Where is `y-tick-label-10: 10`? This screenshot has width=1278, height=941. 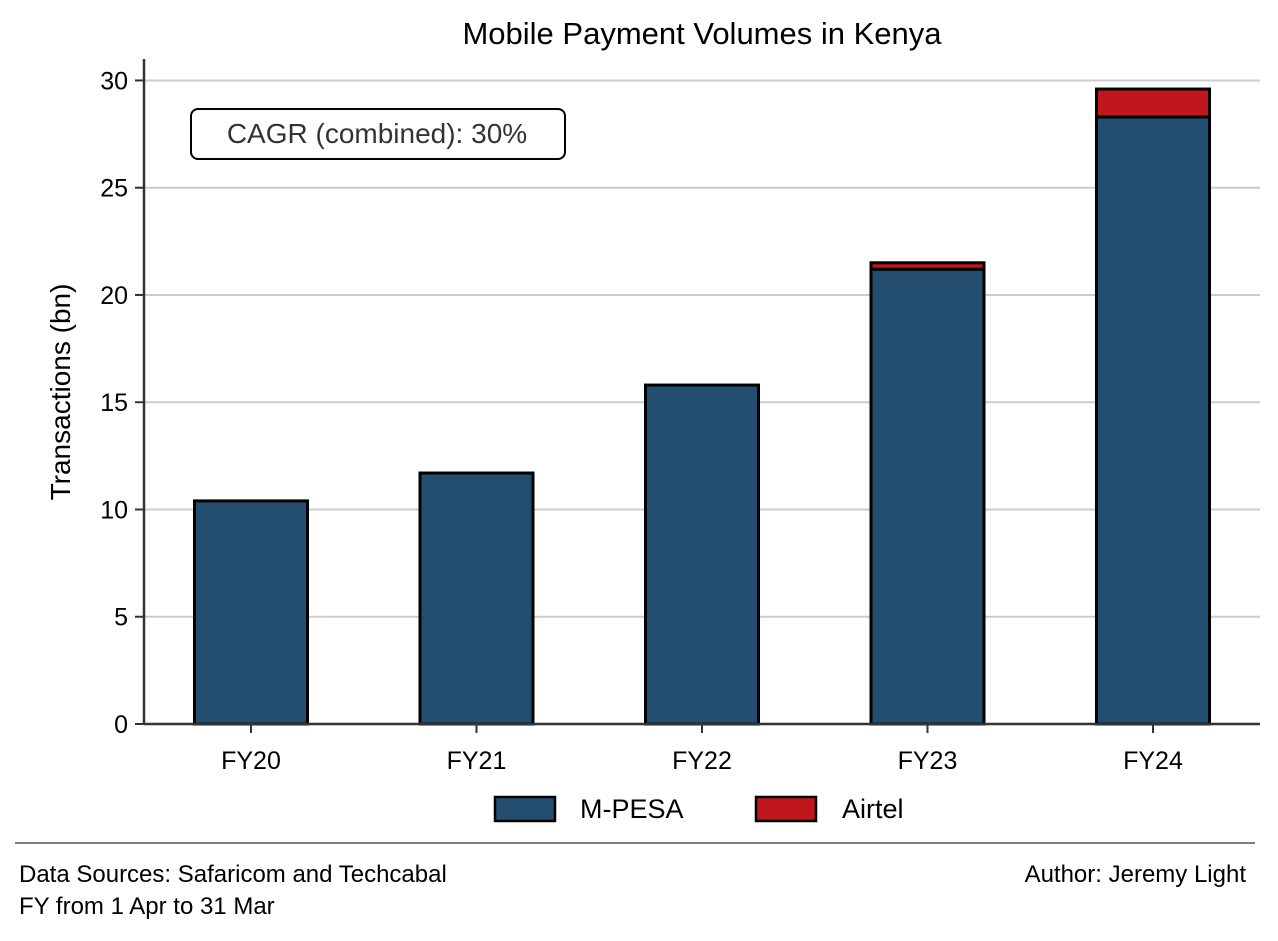
y-tick-label-10: 10 is located at coordinates (114, 510).